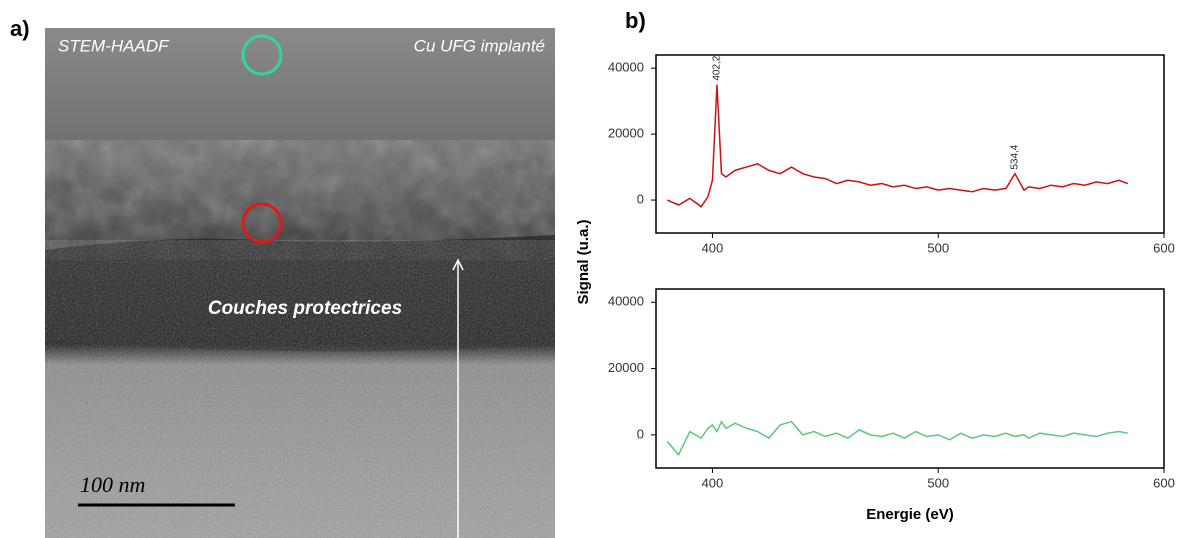 The width and height of the screenshot is (1189, 538). What do you see at coordinates (479, 45) in the screenshot?
I see `sample-label: Cu UFG implanté` at bounding box center [479, 45].